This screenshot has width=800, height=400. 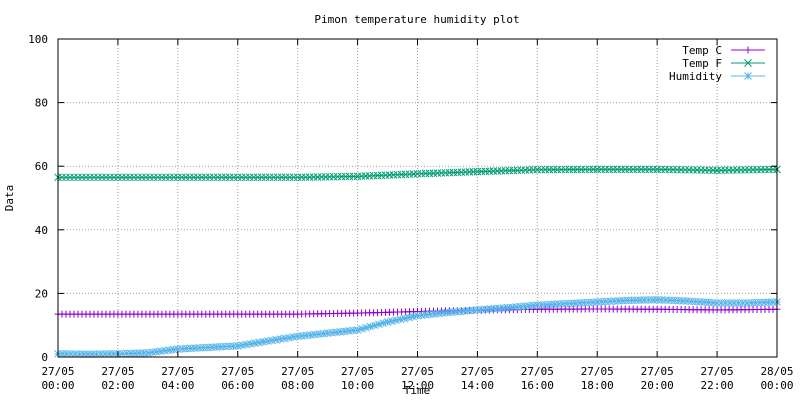 I want to click on x-axis-label: Time, so click(x=417, y=390).